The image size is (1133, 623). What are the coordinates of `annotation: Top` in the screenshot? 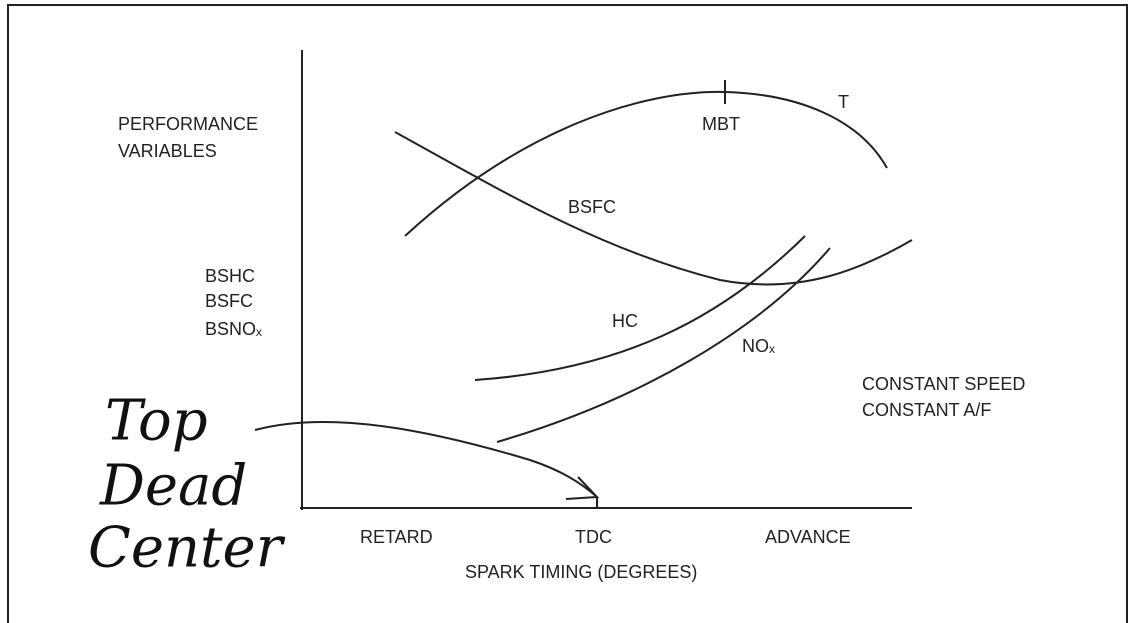 It's located at (156, 421).